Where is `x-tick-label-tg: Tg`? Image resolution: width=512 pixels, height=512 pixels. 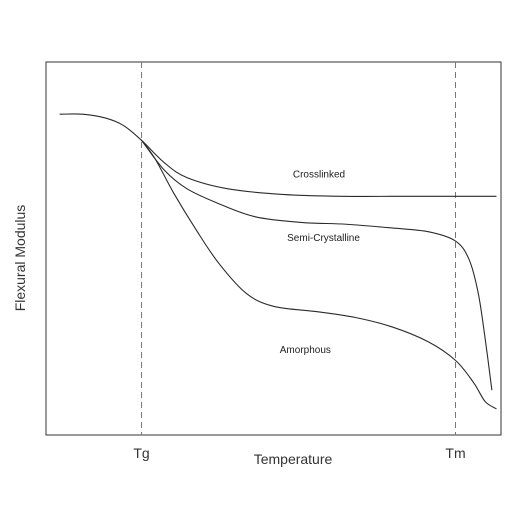
x-tick-label-tg: Tg is located at coordinates (141, 453).